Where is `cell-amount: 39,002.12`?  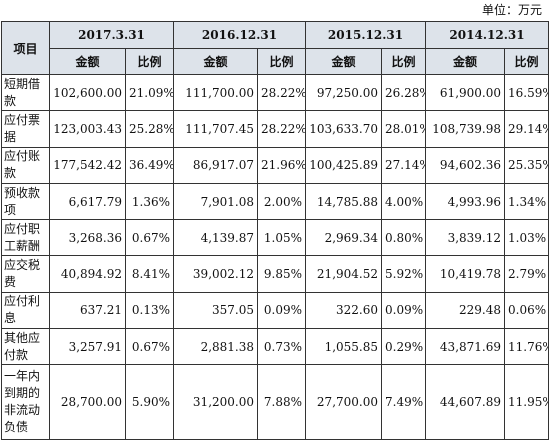 cell-amount: 39,002.12 is located at coordinates (215, 274).